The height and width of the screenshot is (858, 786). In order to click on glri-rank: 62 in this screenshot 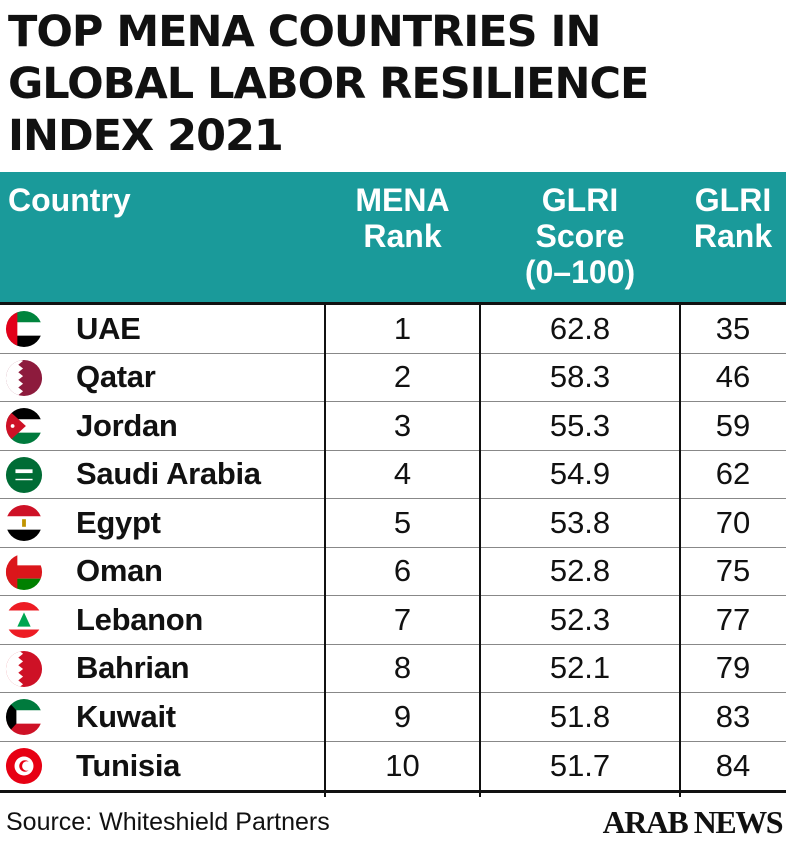, I will do `click(733, 474)`.